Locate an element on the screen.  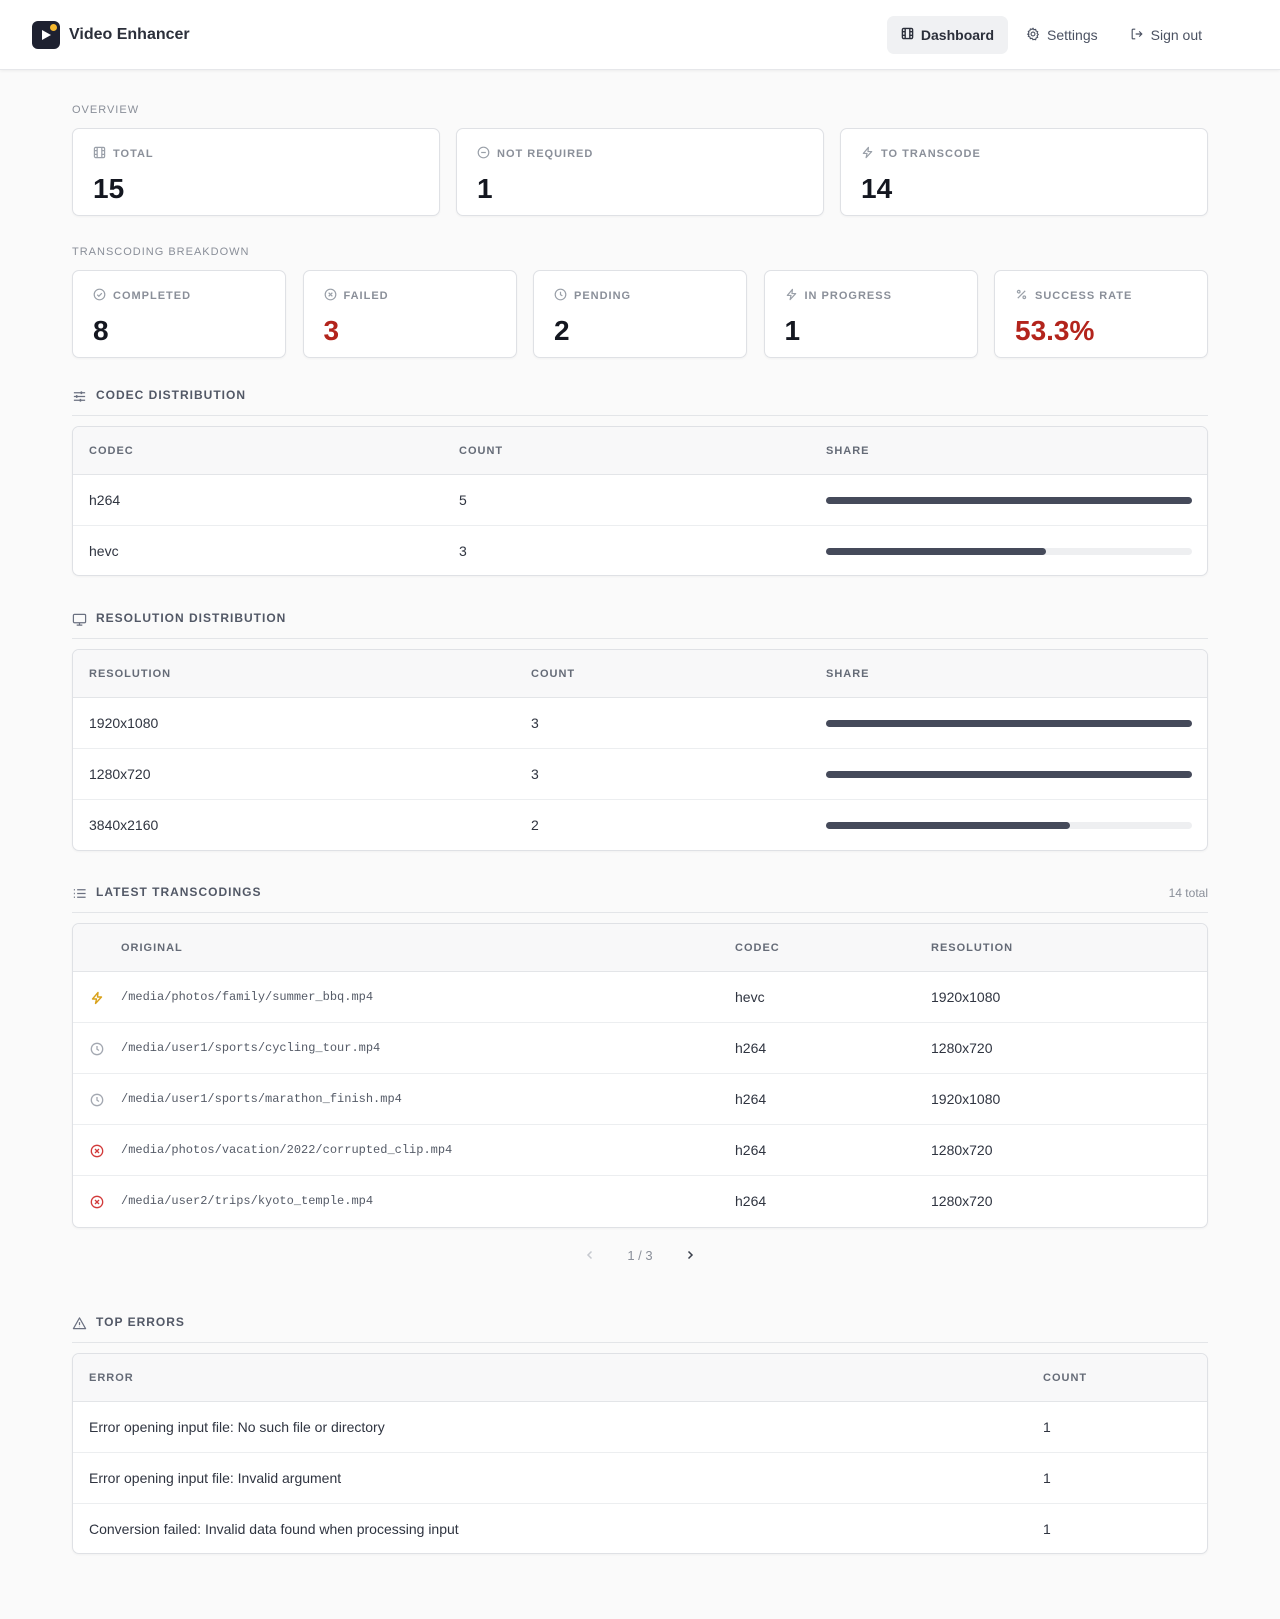
stat-card-to-transcode: TO TRANSCODE 14 is located at coordinates (1024, 172).